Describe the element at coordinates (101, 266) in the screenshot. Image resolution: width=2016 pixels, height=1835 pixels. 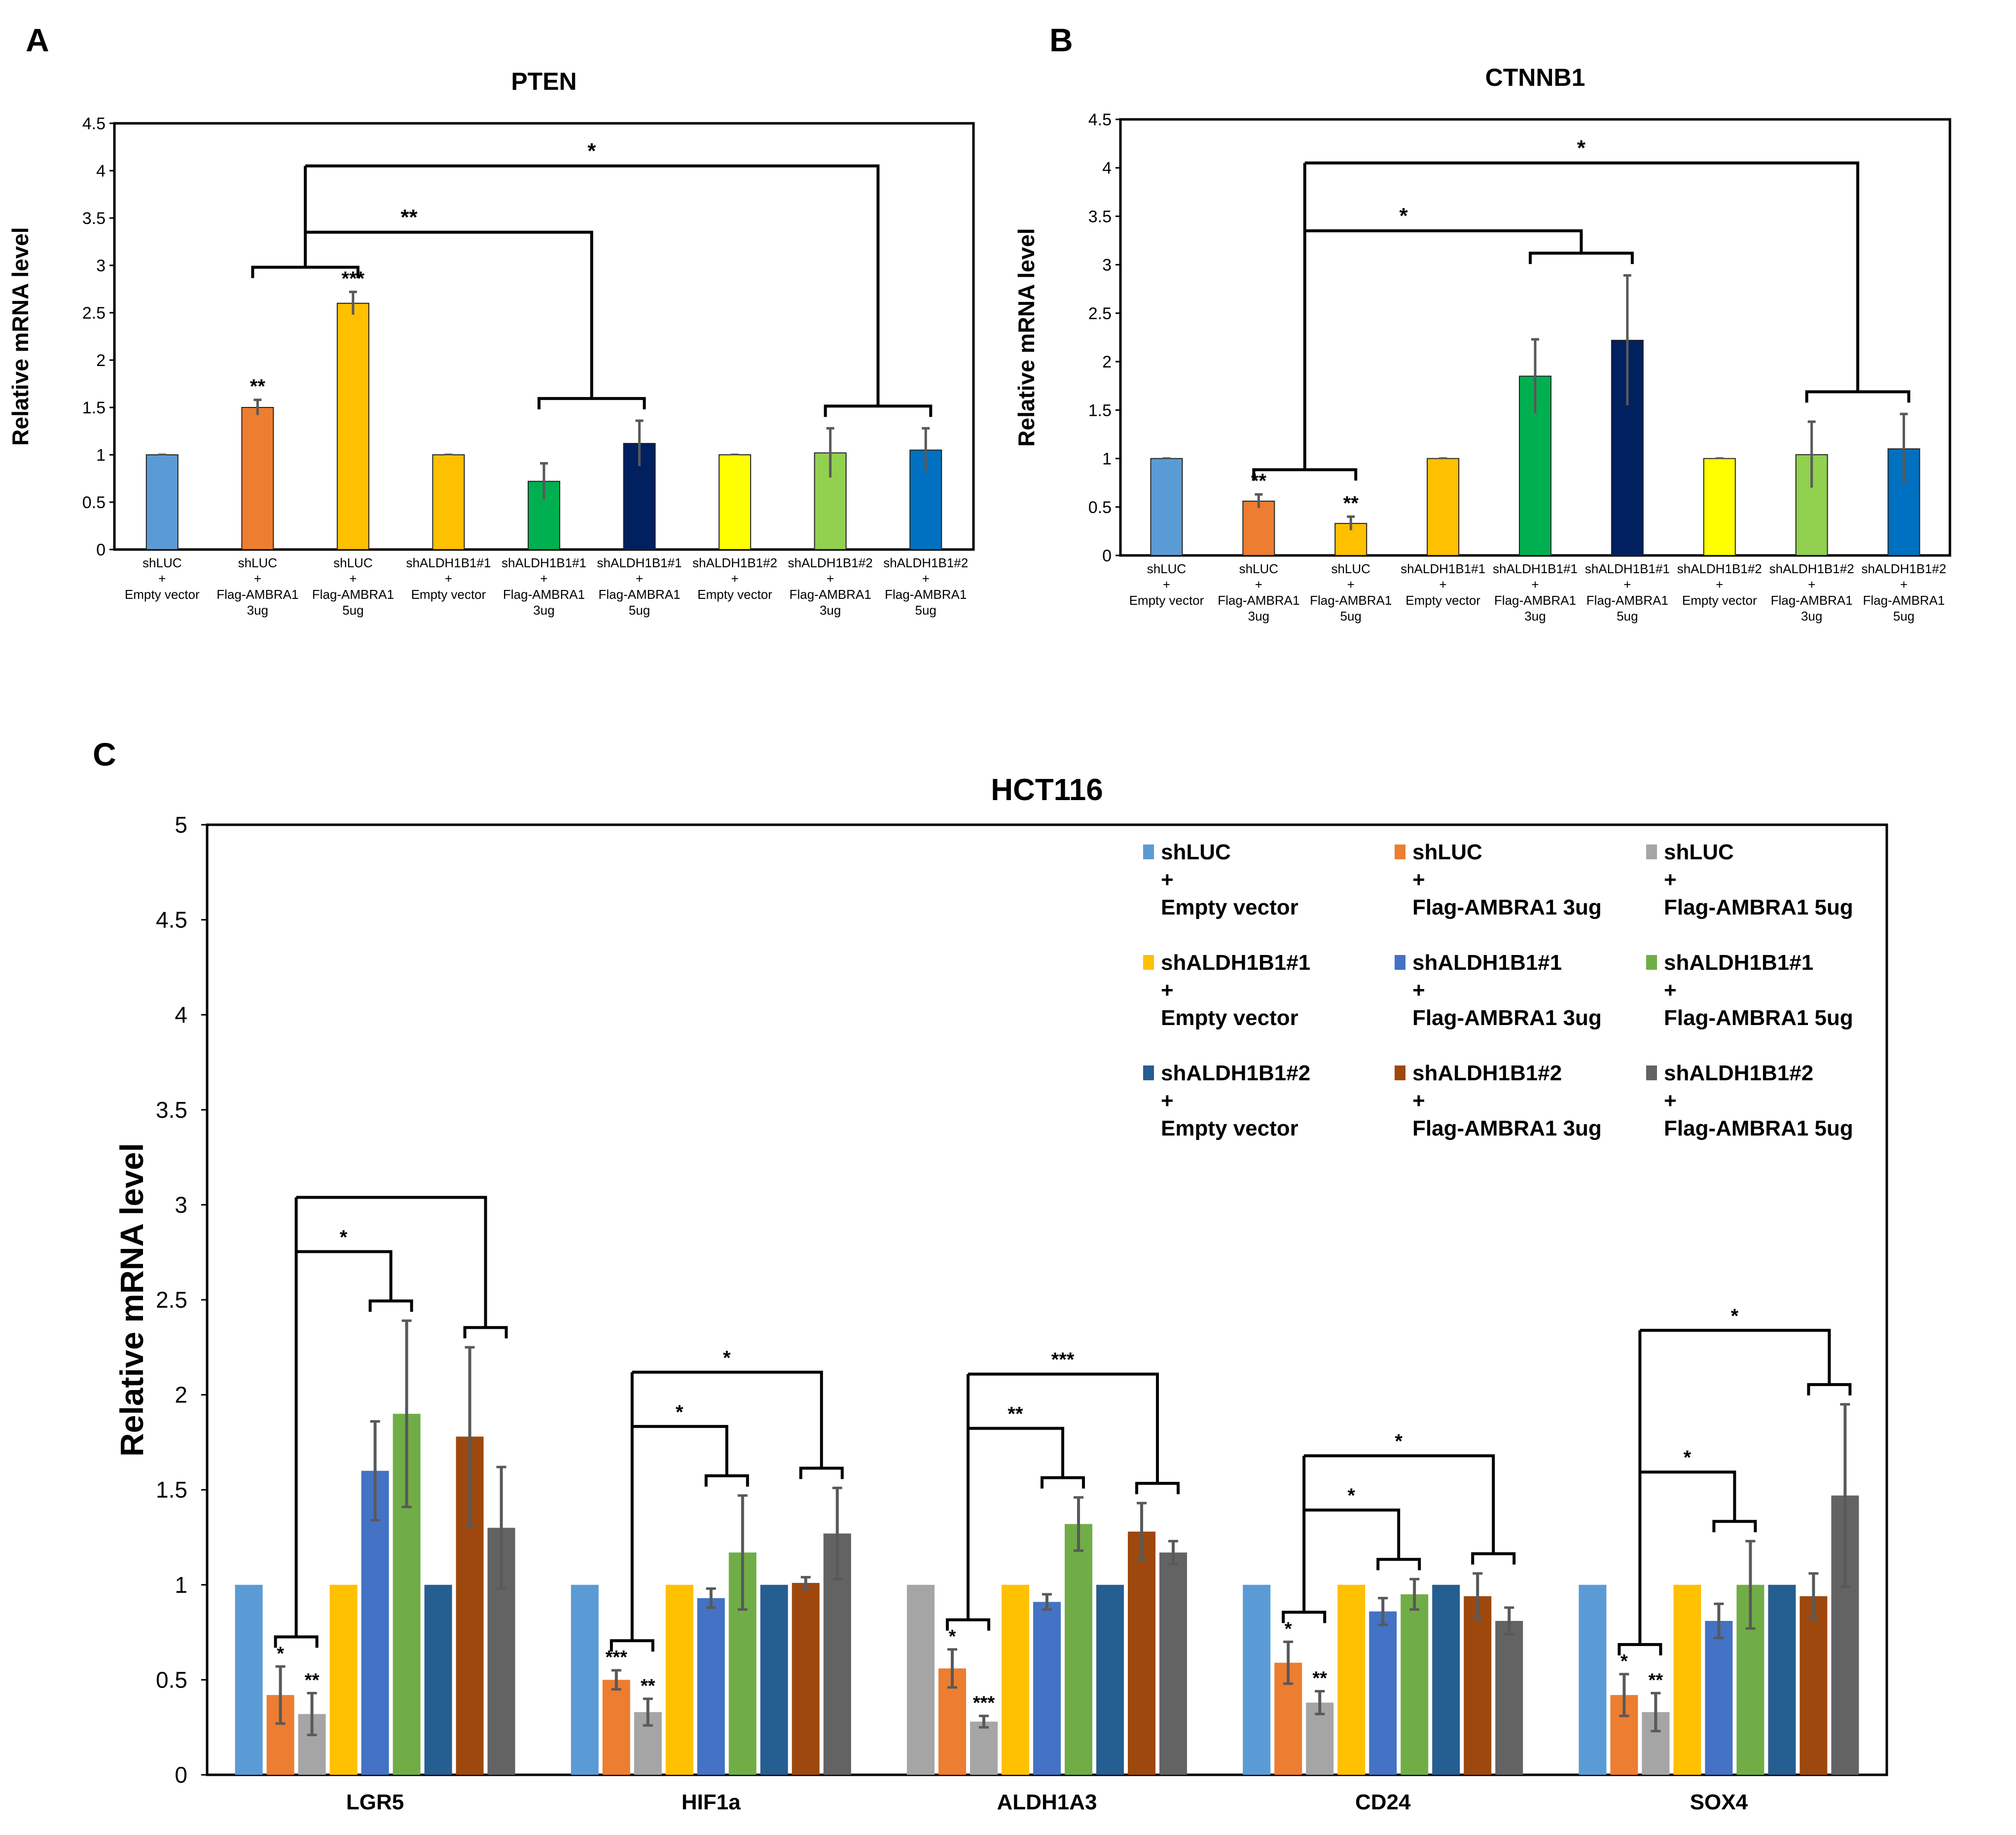
I see `y-tick-label: 3` at that location.